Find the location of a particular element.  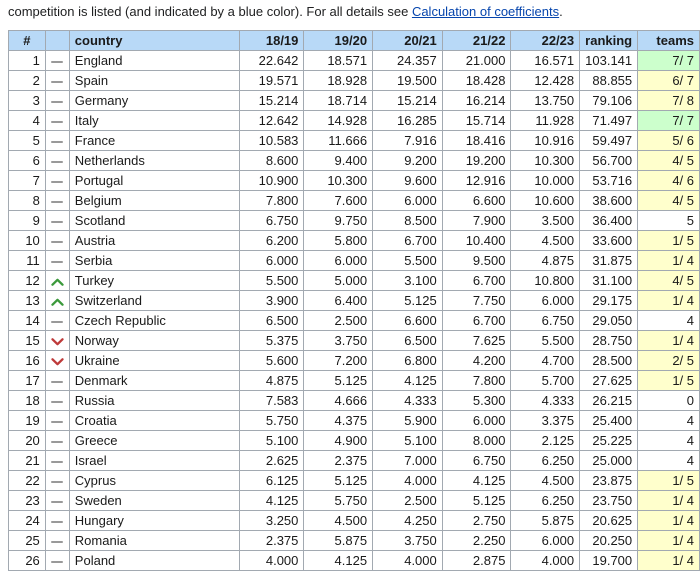

ranking-cell: 31.875 is located at coordinates (609, 260).